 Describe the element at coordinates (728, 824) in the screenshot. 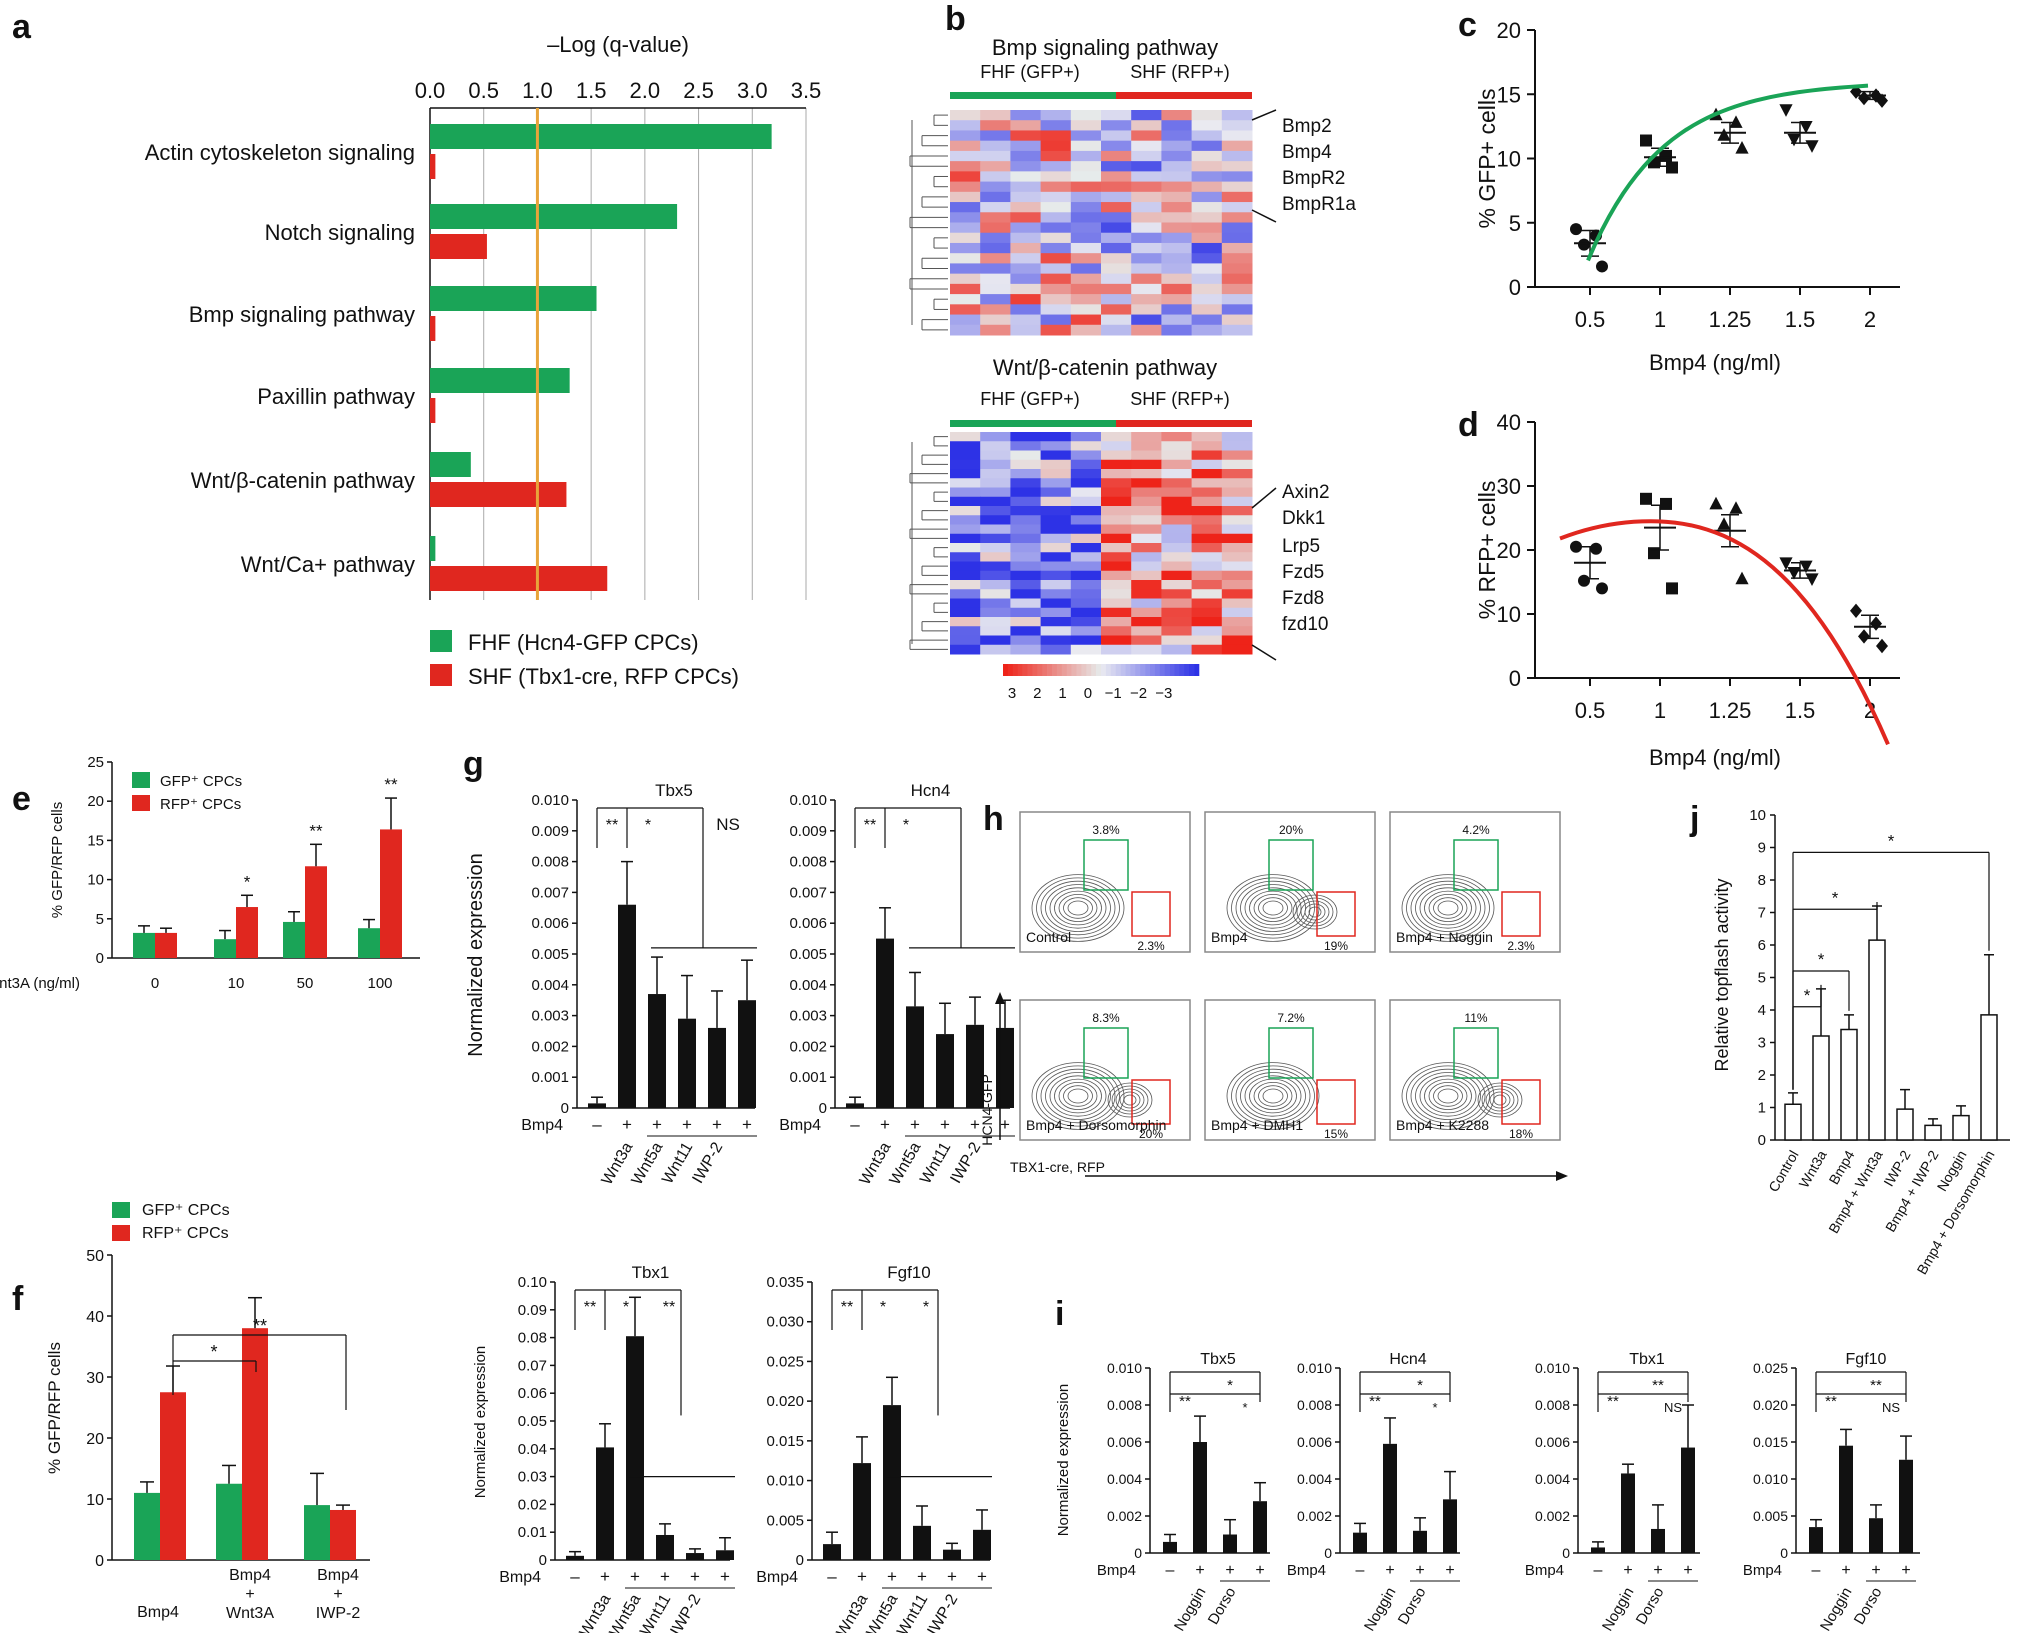

I see `ns-label: NS` at that location.